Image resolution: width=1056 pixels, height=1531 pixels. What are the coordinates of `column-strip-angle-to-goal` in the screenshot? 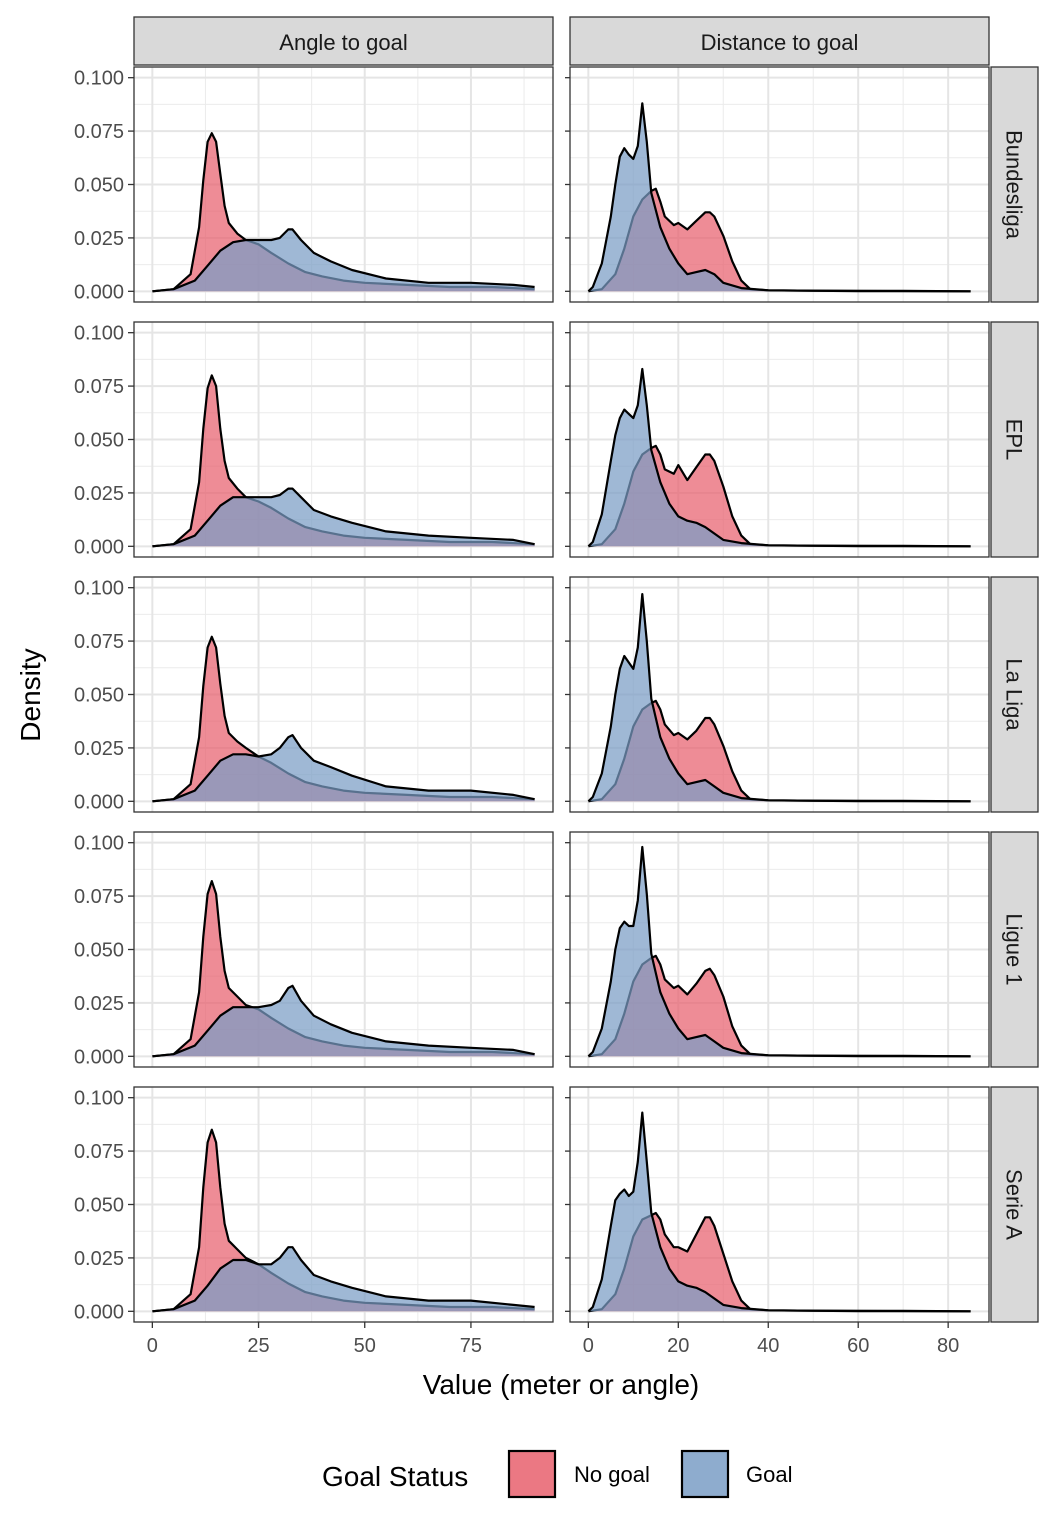 It's located at (343, 41).